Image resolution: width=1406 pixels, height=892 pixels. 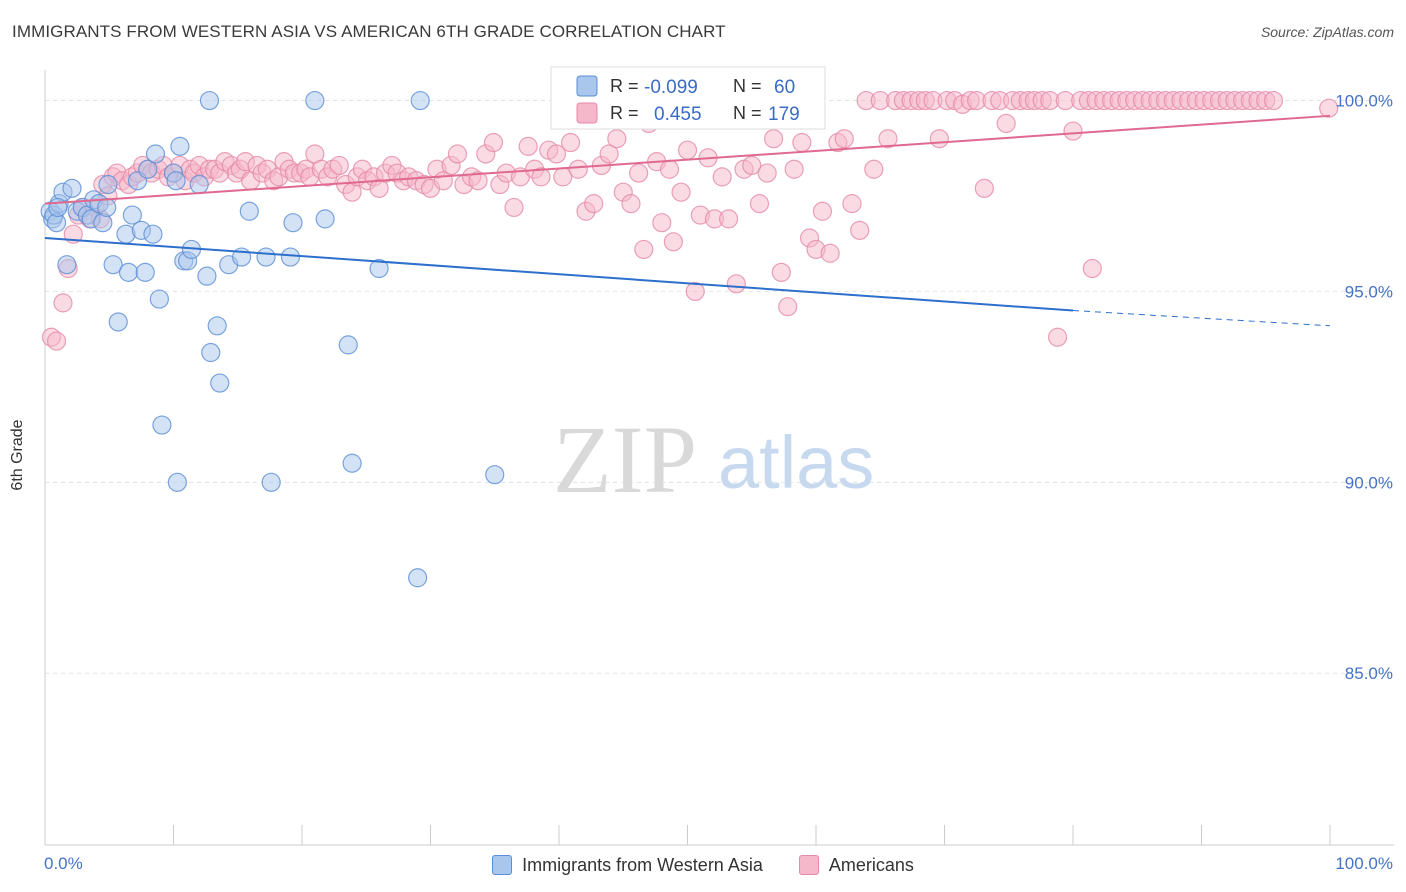 What do you see at coordinates (1369, 482) in the screenshot?
I see `y-tick-label-2: 90.0%` at bounding box center [1369, 482].